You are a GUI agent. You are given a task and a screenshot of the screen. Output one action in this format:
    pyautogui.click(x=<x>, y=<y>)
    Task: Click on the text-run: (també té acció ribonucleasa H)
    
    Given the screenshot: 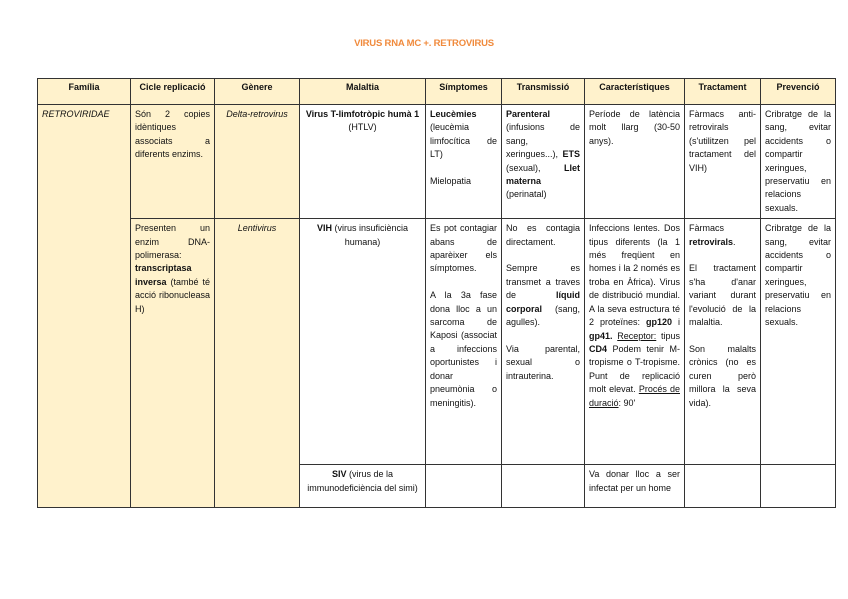 What is the action you would take?
    pyautogui.click(x=172, y=295)
    